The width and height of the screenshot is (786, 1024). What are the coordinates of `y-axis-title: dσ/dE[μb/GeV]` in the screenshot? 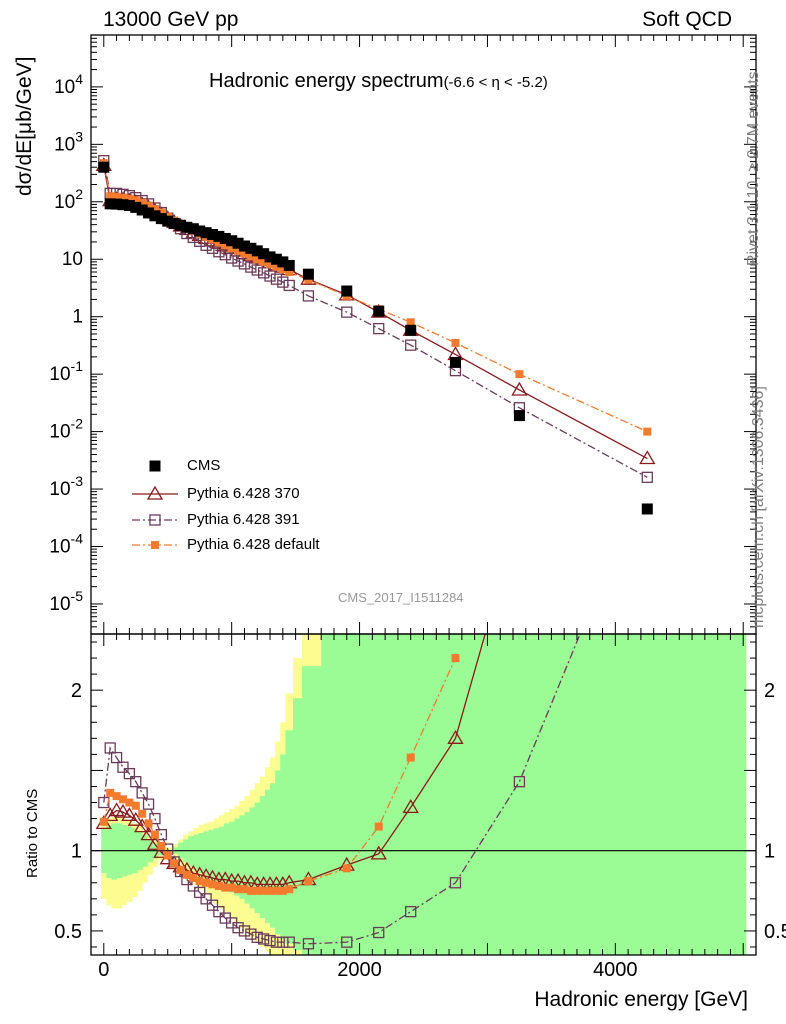 It's located at (24, 126).